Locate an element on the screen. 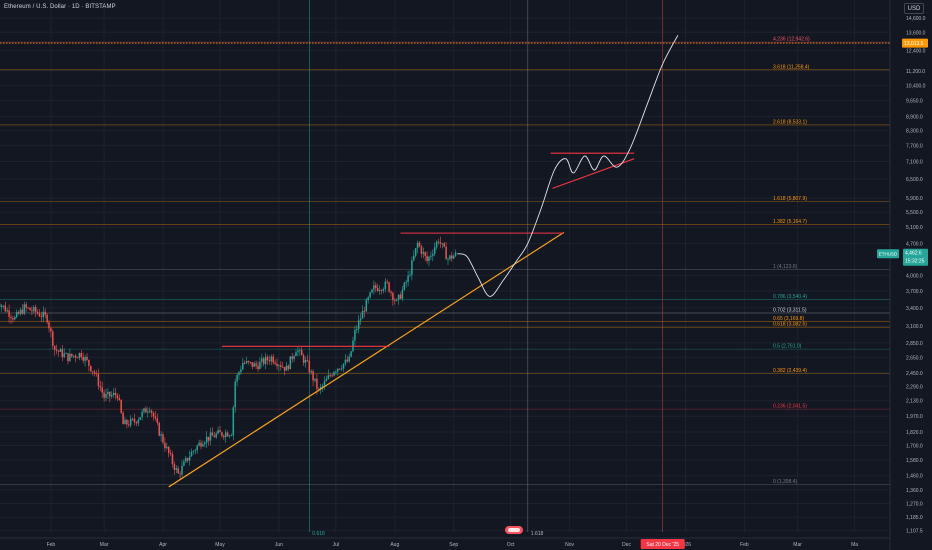  fib-level-label: 0.618 (3,082.6) is located at coordinates (790, 325).